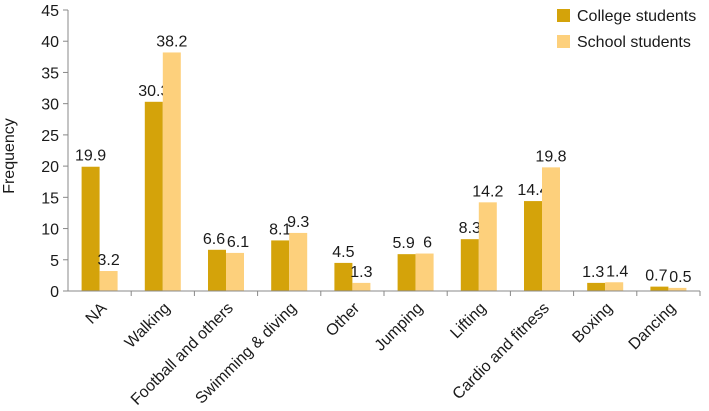 The height and width of the screenshot is (411, 709). What do you see at coordinates (532, 190) in the screenshot?
I see `data-label: 14.4` at bounding box center [532, 190].